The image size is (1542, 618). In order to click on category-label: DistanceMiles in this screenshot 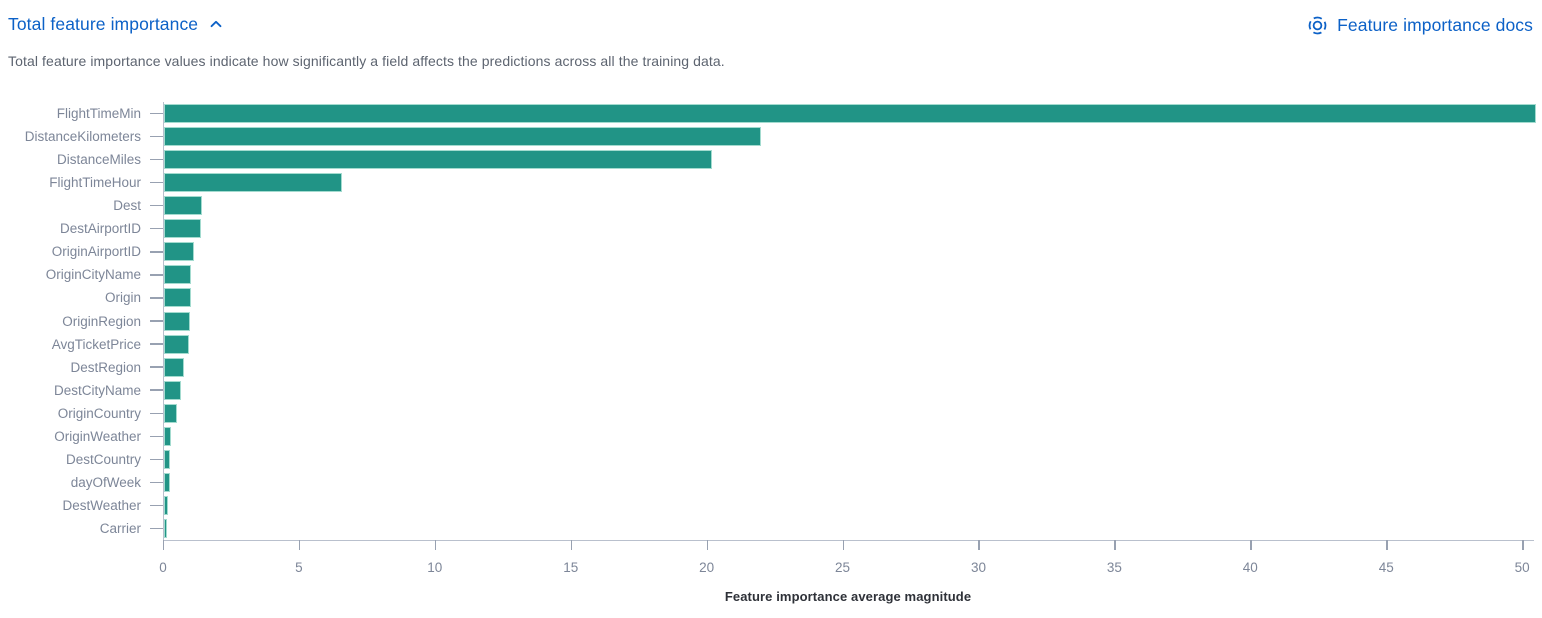, I will do `click(98, 160)`.